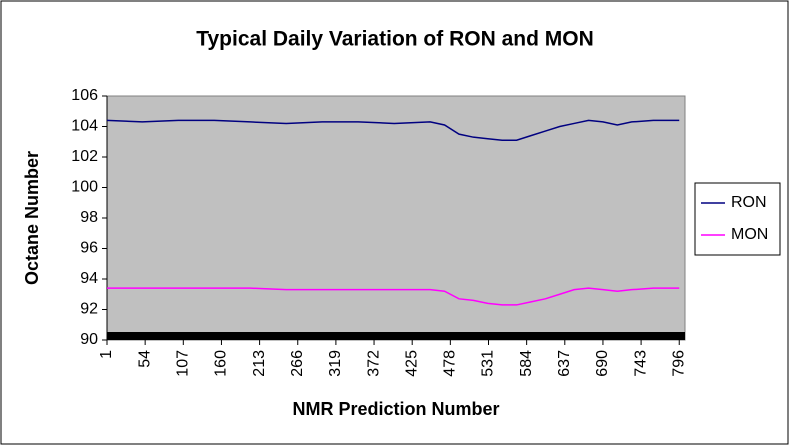 The image size is (790, 446). What do you see at coordinates (221, 363) in the screenshot?
I see `x-tick-label: 160` at bounding box center [221, 363].